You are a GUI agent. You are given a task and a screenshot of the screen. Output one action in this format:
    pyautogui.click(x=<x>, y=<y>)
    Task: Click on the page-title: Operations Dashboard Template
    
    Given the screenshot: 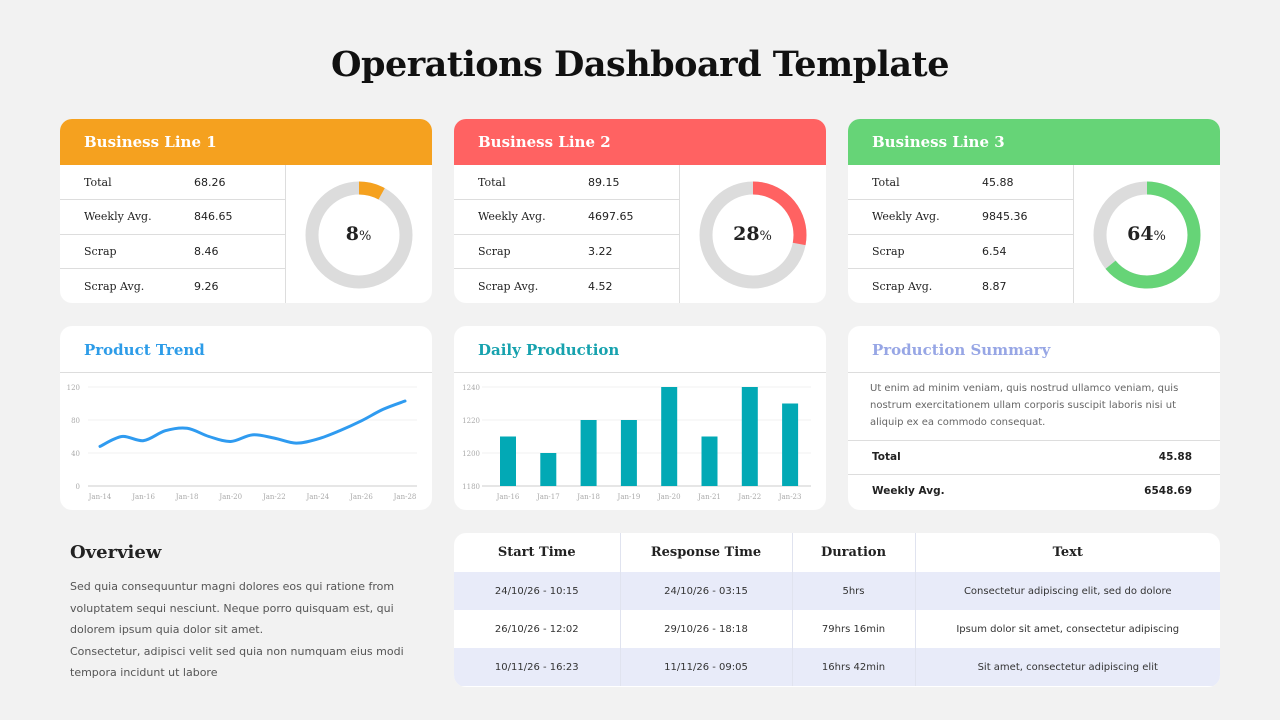 What is the action you would take?
    pyautogui.click(x=640, y=64)
    